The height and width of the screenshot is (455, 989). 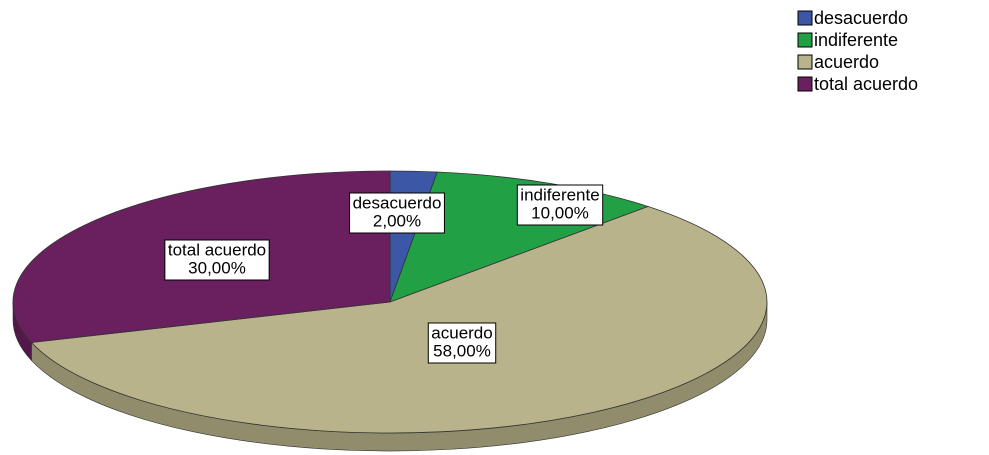 What do you see at coordinates (560, 212) in the screenshot?
I see `label-value: 10,00%` at bounding box center [560, 212].